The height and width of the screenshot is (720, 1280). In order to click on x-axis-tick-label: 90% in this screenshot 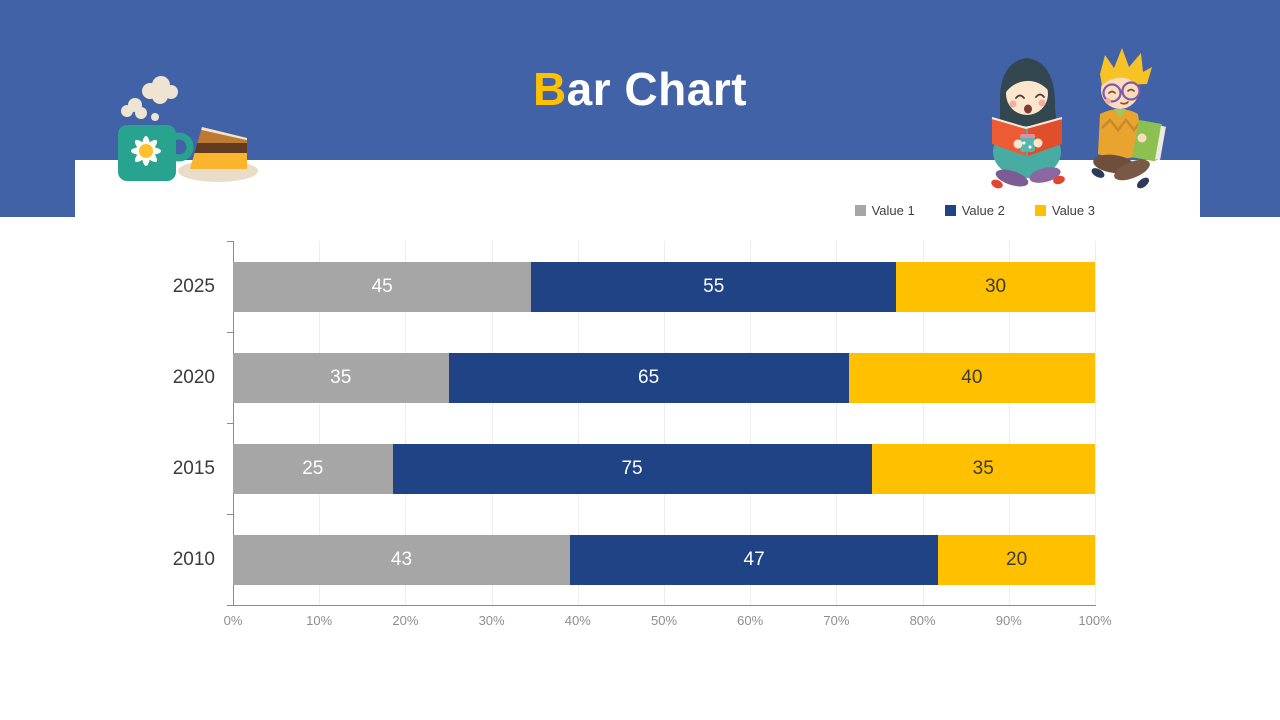, I will do `click(1008, 620)`.